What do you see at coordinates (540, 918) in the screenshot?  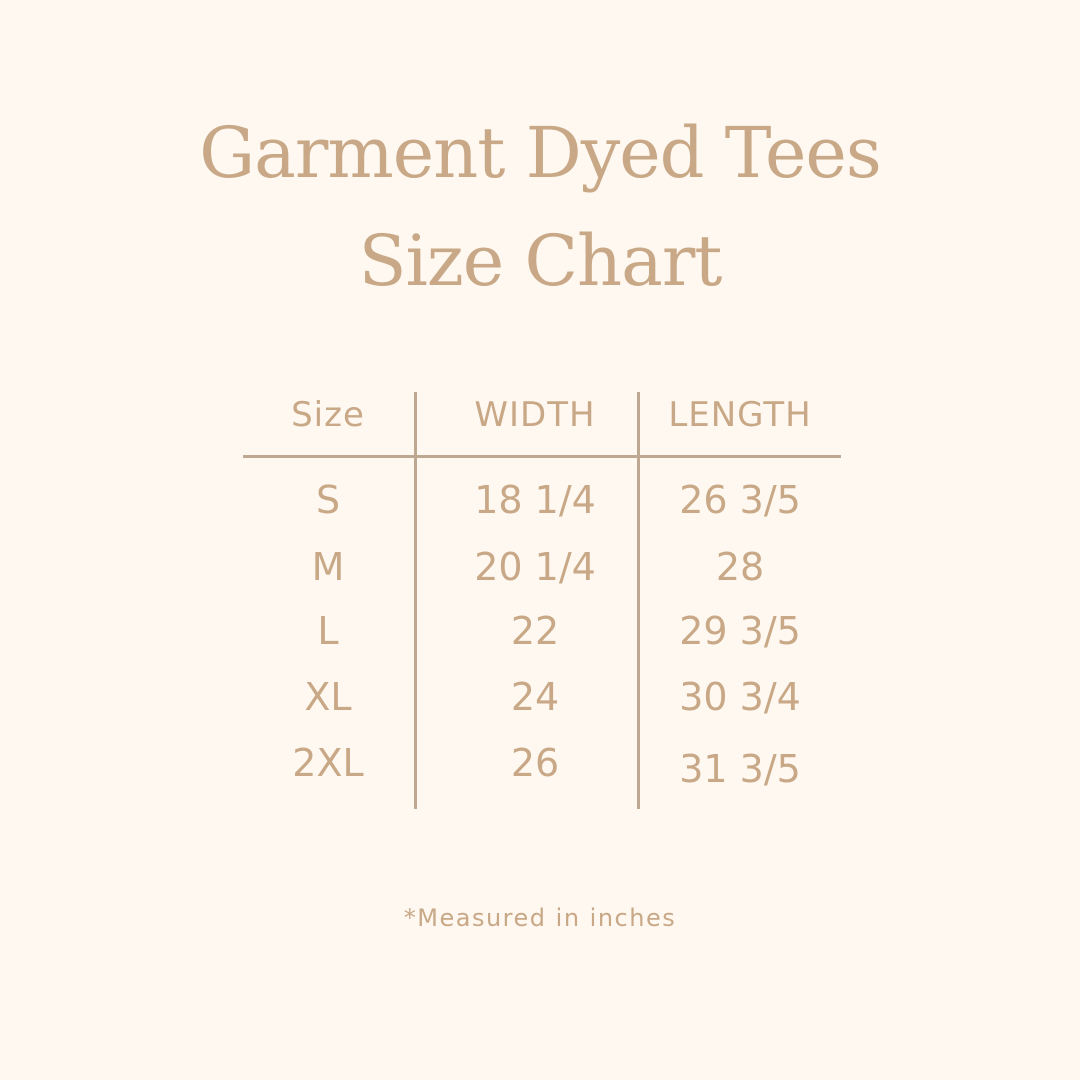 I see `footnote: *Measured in inches` at bounding box center [540, 918].